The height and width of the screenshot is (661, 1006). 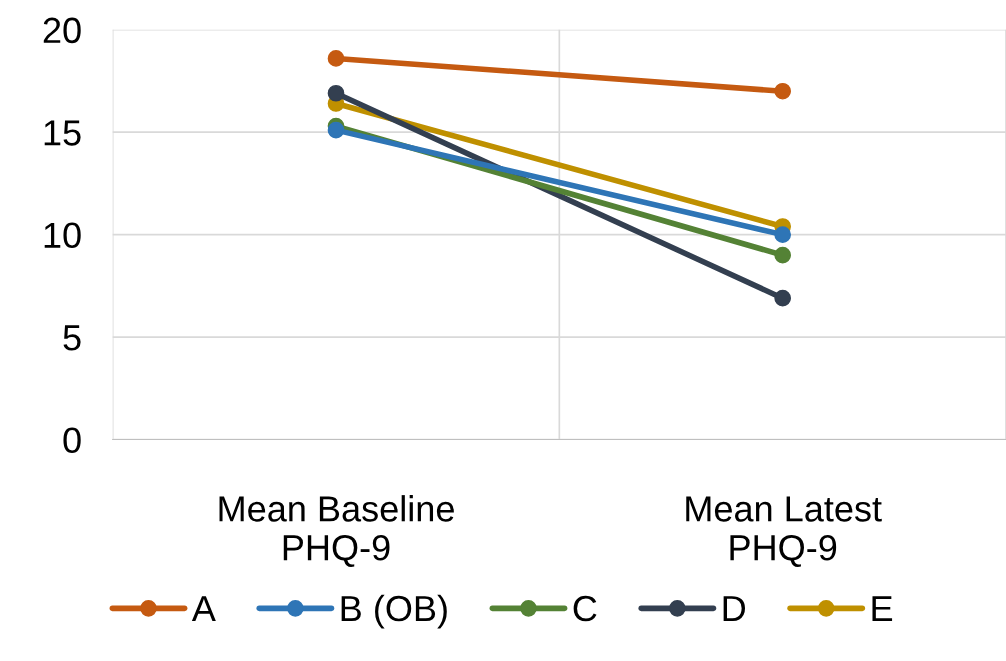 What do you see at coordinates (62, 133) in the screenshot?
I see `y-tick-label: 15` at bounding box center [62, 133].